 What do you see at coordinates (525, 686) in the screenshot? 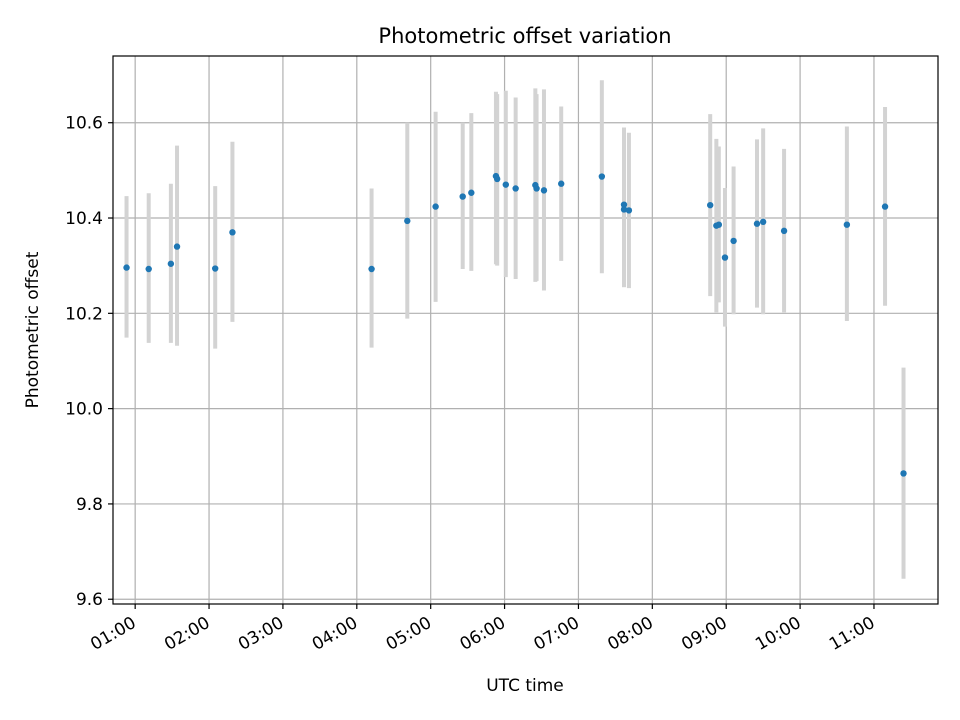
I see `x-axis-label: UTC time` at bounding box center [525, 686].